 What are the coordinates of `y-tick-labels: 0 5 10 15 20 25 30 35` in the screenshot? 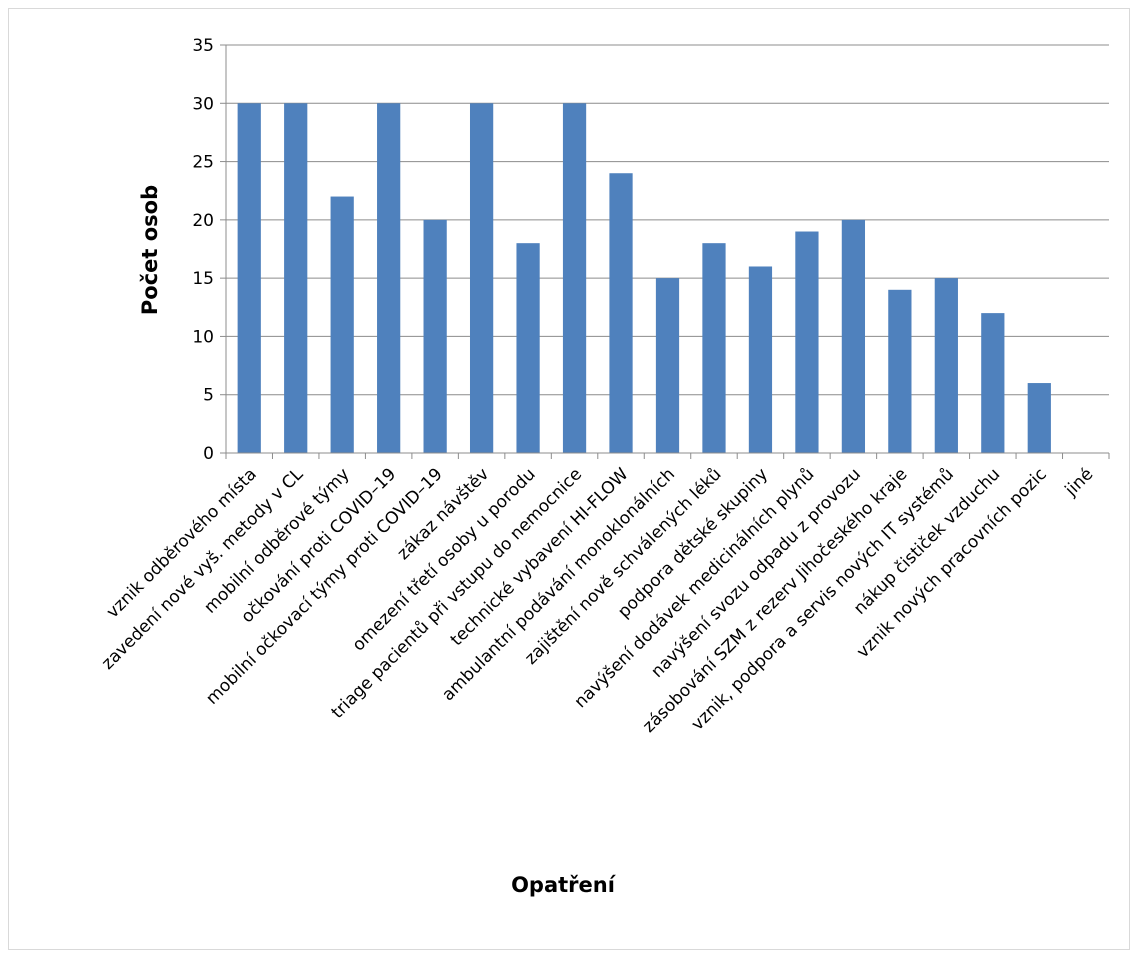 It's located at (203, 250).